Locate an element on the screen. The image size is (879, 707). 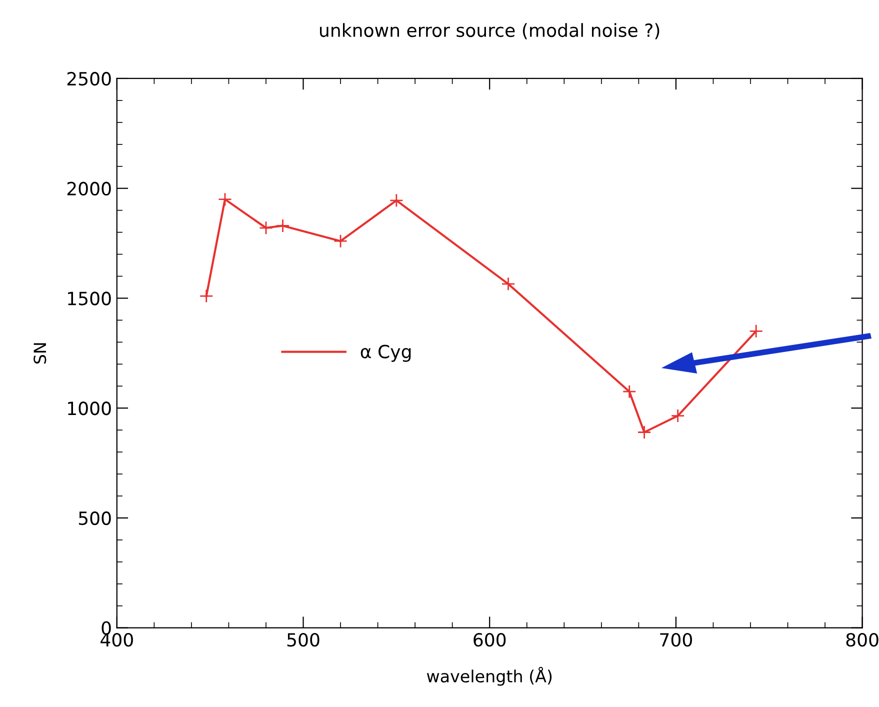
x-tick-label: 500 is located at coordinates (303, 639).